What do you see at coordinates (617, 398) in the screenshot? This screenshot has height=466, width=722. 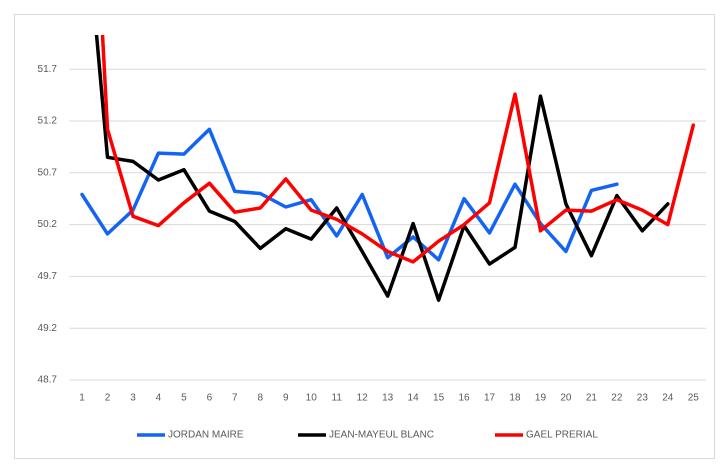 I see `x-tick-label: 22` at bounding box center [617, 398].